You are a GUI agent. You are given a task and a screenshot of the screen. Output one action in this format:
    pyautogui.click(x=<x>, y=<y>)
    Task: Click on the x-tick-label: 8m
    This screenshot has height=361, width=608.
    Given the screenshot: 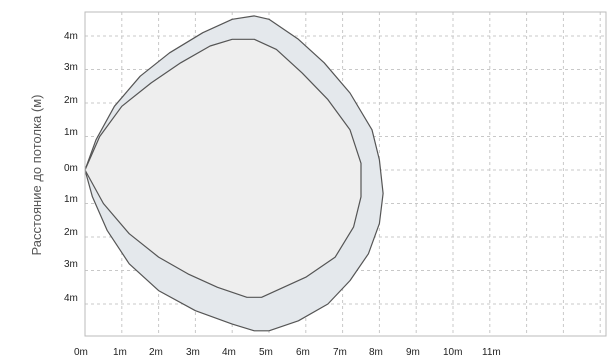 What is the action you would take?
    pyautogui.click(x=376, y=352)
    